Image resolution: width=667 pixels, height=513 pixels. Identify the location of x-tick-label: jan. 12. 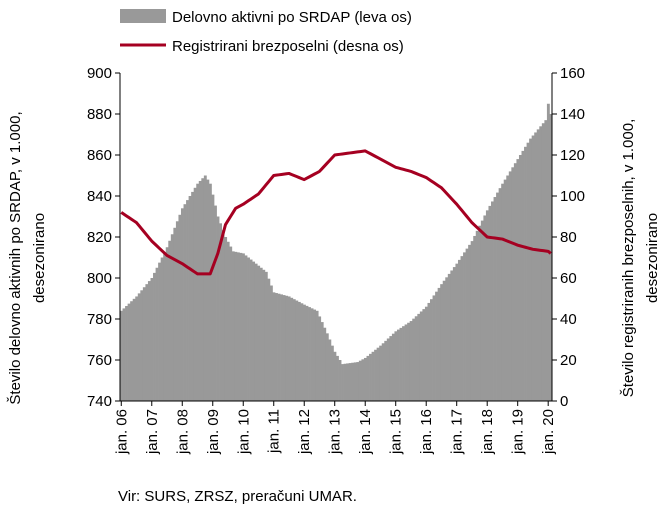
(304, 432).